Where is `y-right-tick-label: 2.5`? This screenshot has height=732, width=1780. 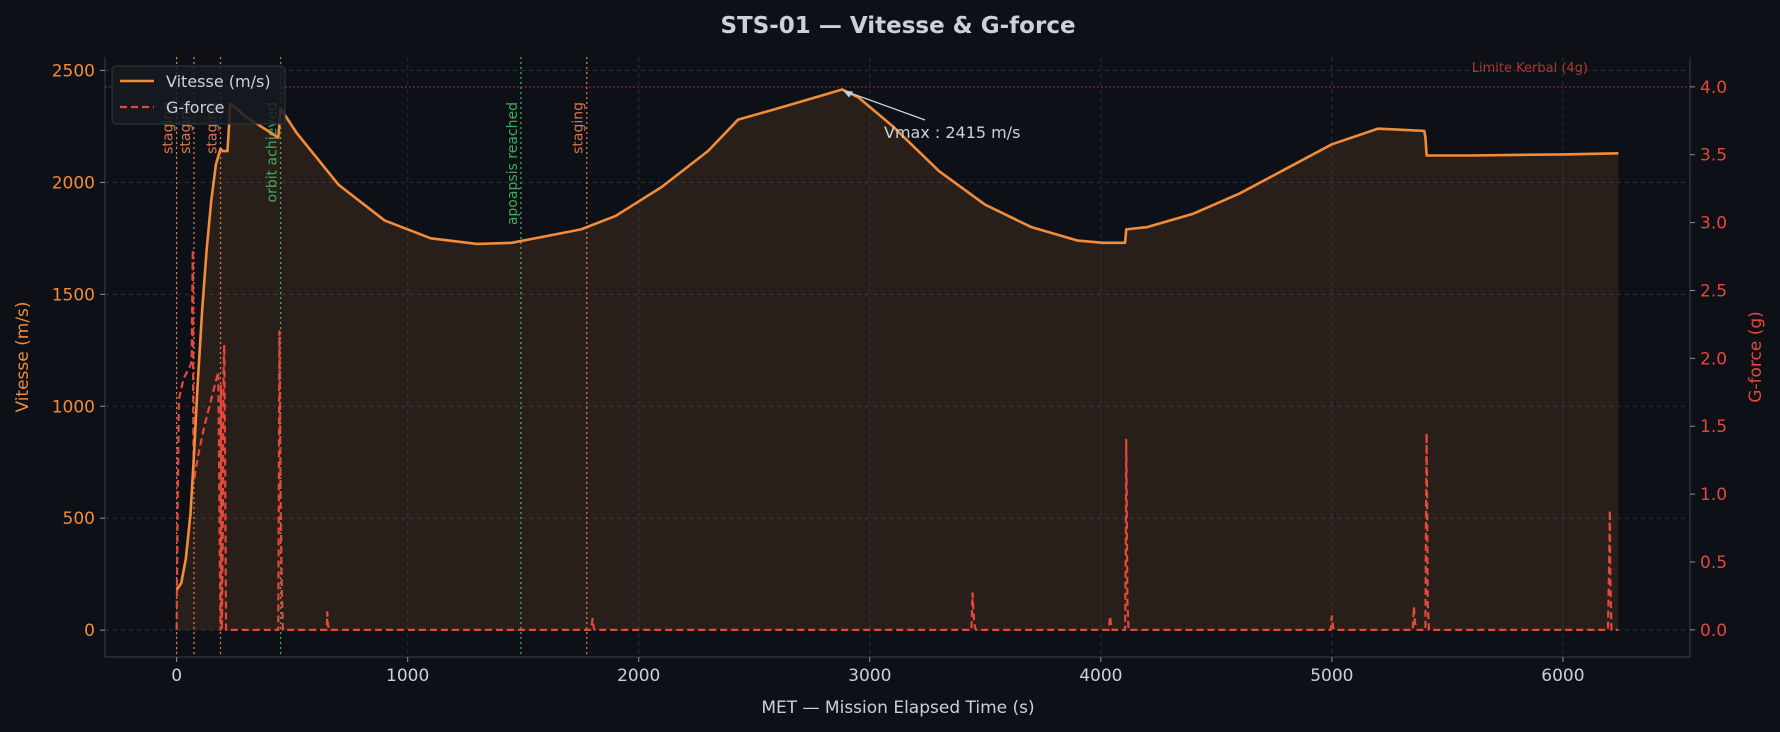
y-right-tick-label: 2.5 is located at coordinates (1713, 291).